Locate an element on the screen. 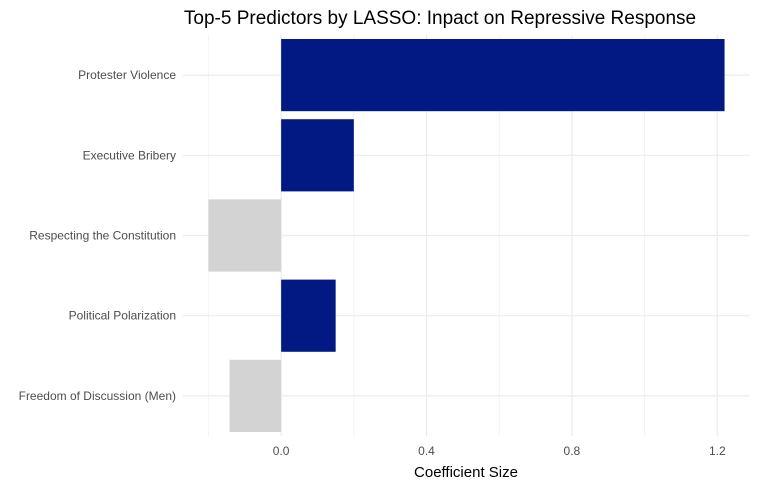  category-label: Executive Bribery is located at coordinates (129, 155).